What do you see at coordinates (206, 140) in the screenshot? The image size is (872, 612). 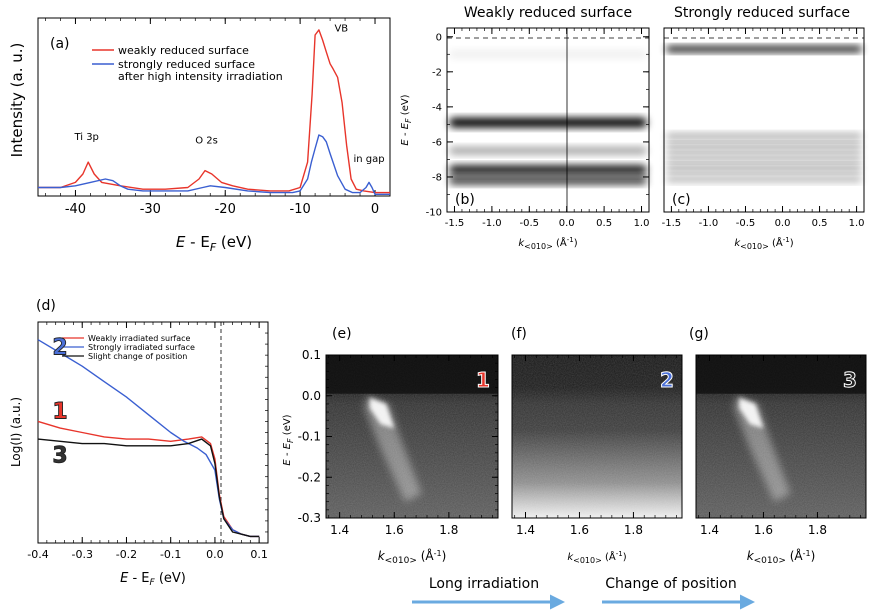 I see `annotation-a-1: O 2s` at bounding box center [206, 140].